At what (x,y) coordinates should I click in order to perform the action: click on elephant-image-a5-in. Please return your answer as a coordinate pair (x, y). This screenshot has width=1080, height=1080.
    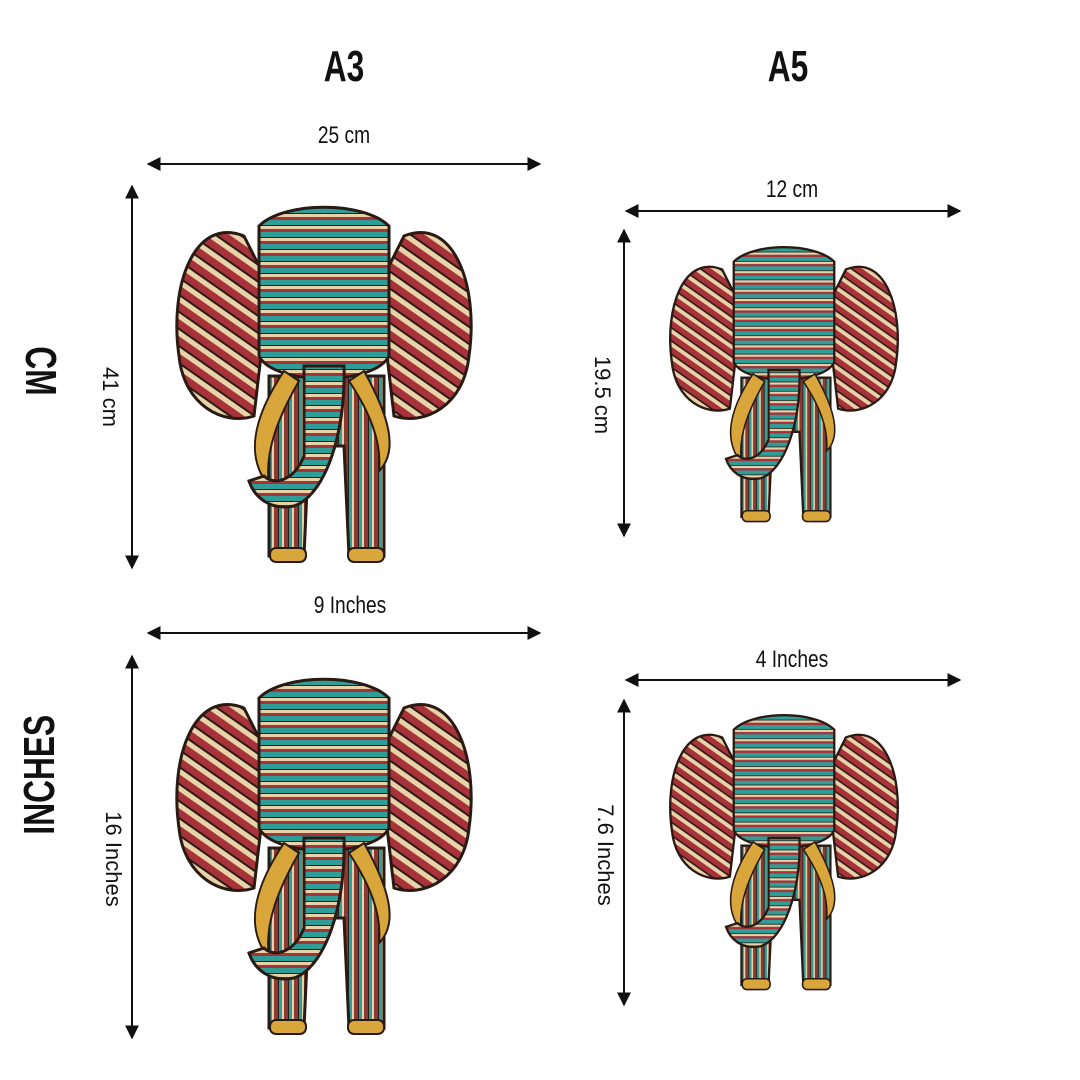
    Looking at the image, I should click on (784, 852).